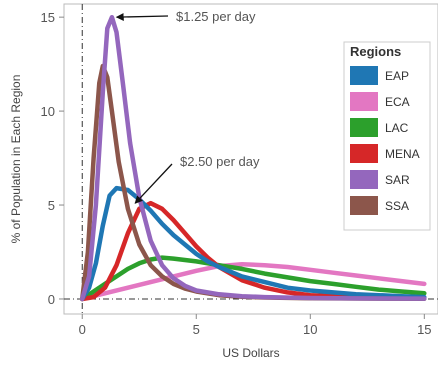 Image resolution: width=438 pixels, height=365 pixels. I want to click on legend-swatch-eca, so click(364, 101).